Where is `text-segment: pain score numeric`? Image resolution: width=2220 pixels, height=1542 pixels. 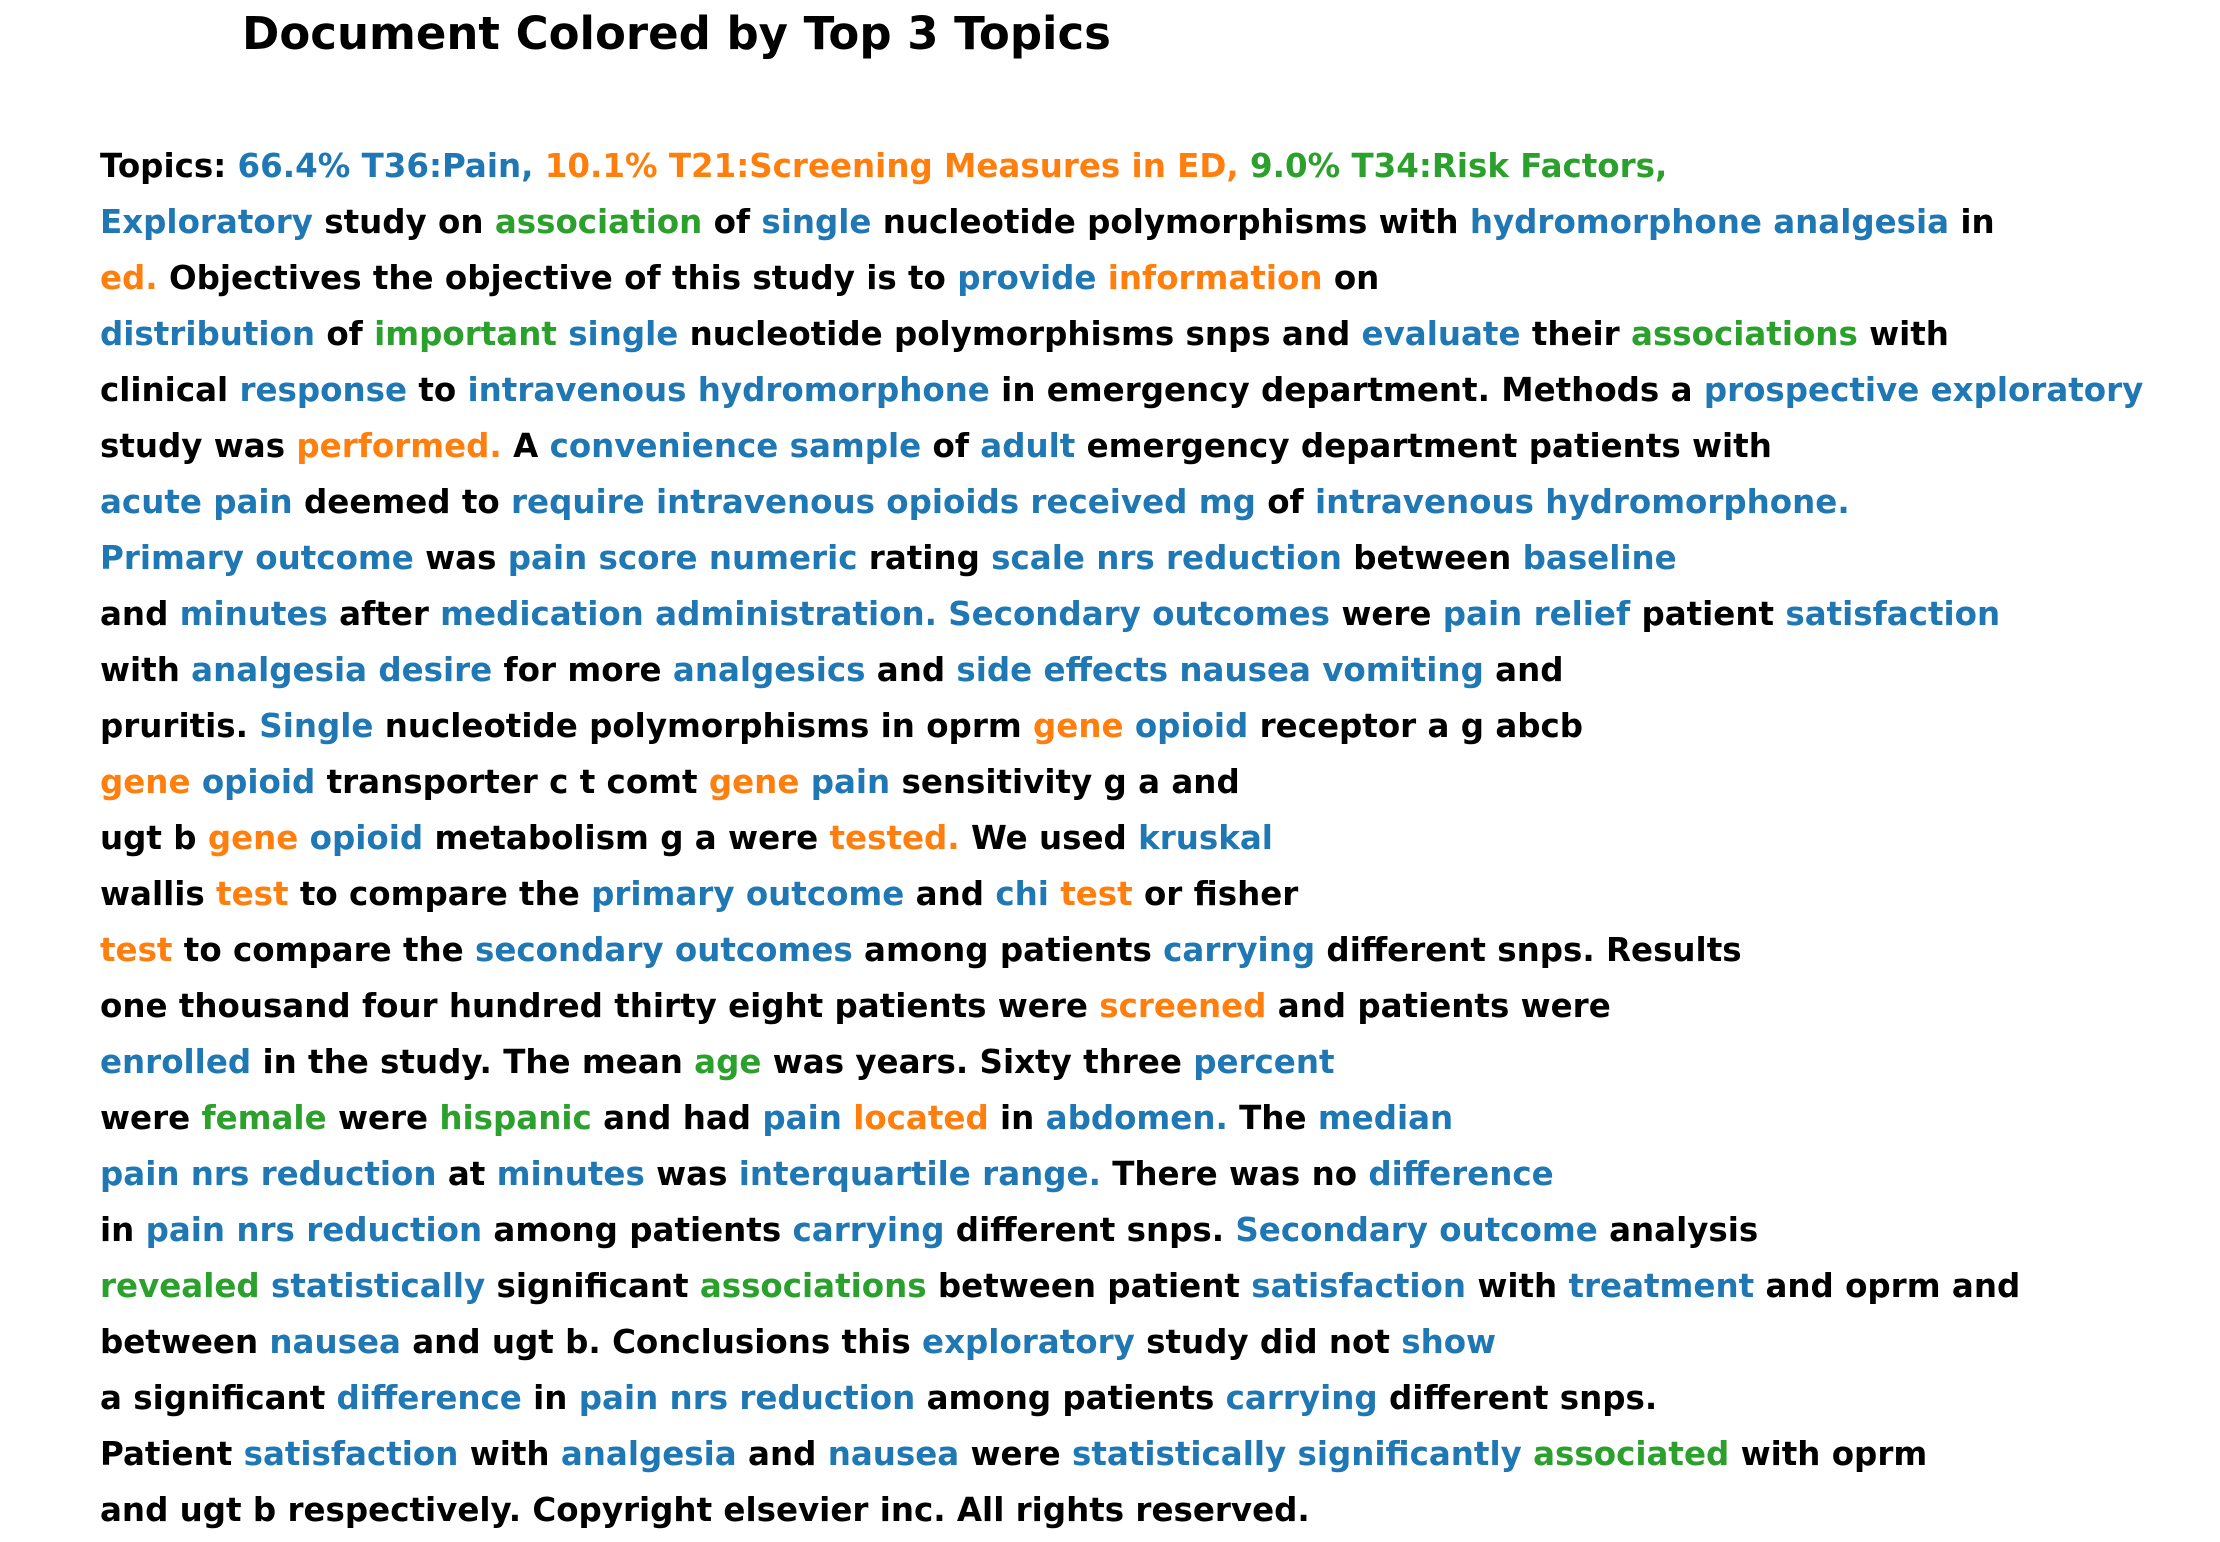 text-segment: pain score numeric is located at coordinates (682, 558).